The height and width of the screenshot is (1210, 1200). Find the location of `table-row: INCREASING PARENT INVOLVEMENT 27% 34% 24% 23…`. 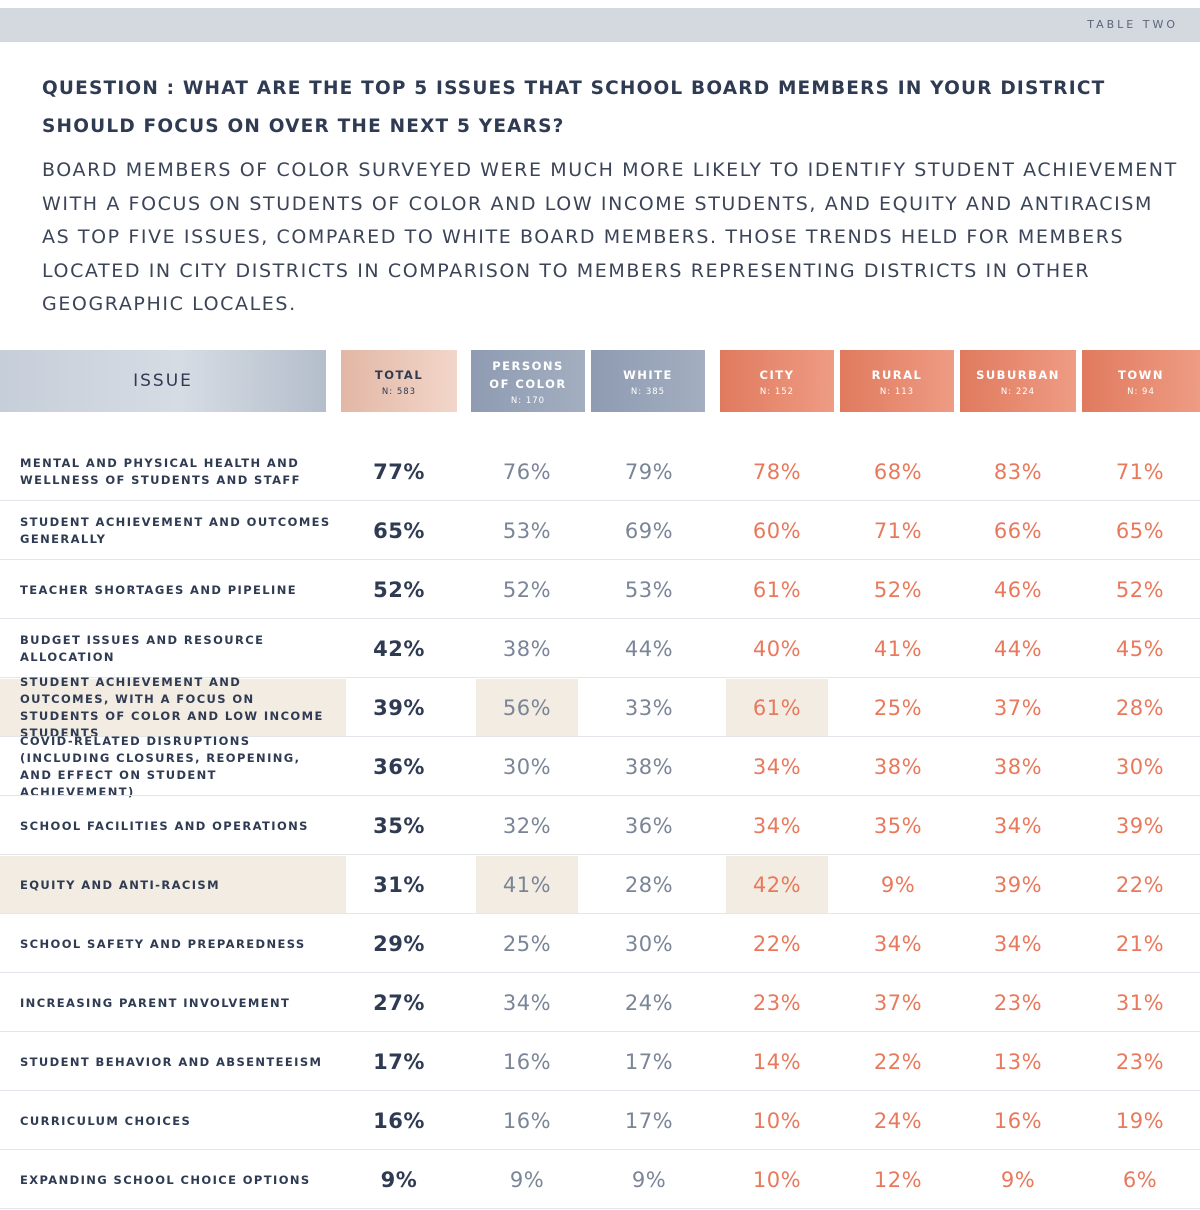

table-row: INCREASING PARENT INVOLVEMENT 27% 34% 24% 23… is located at coordinates (600, 1003).